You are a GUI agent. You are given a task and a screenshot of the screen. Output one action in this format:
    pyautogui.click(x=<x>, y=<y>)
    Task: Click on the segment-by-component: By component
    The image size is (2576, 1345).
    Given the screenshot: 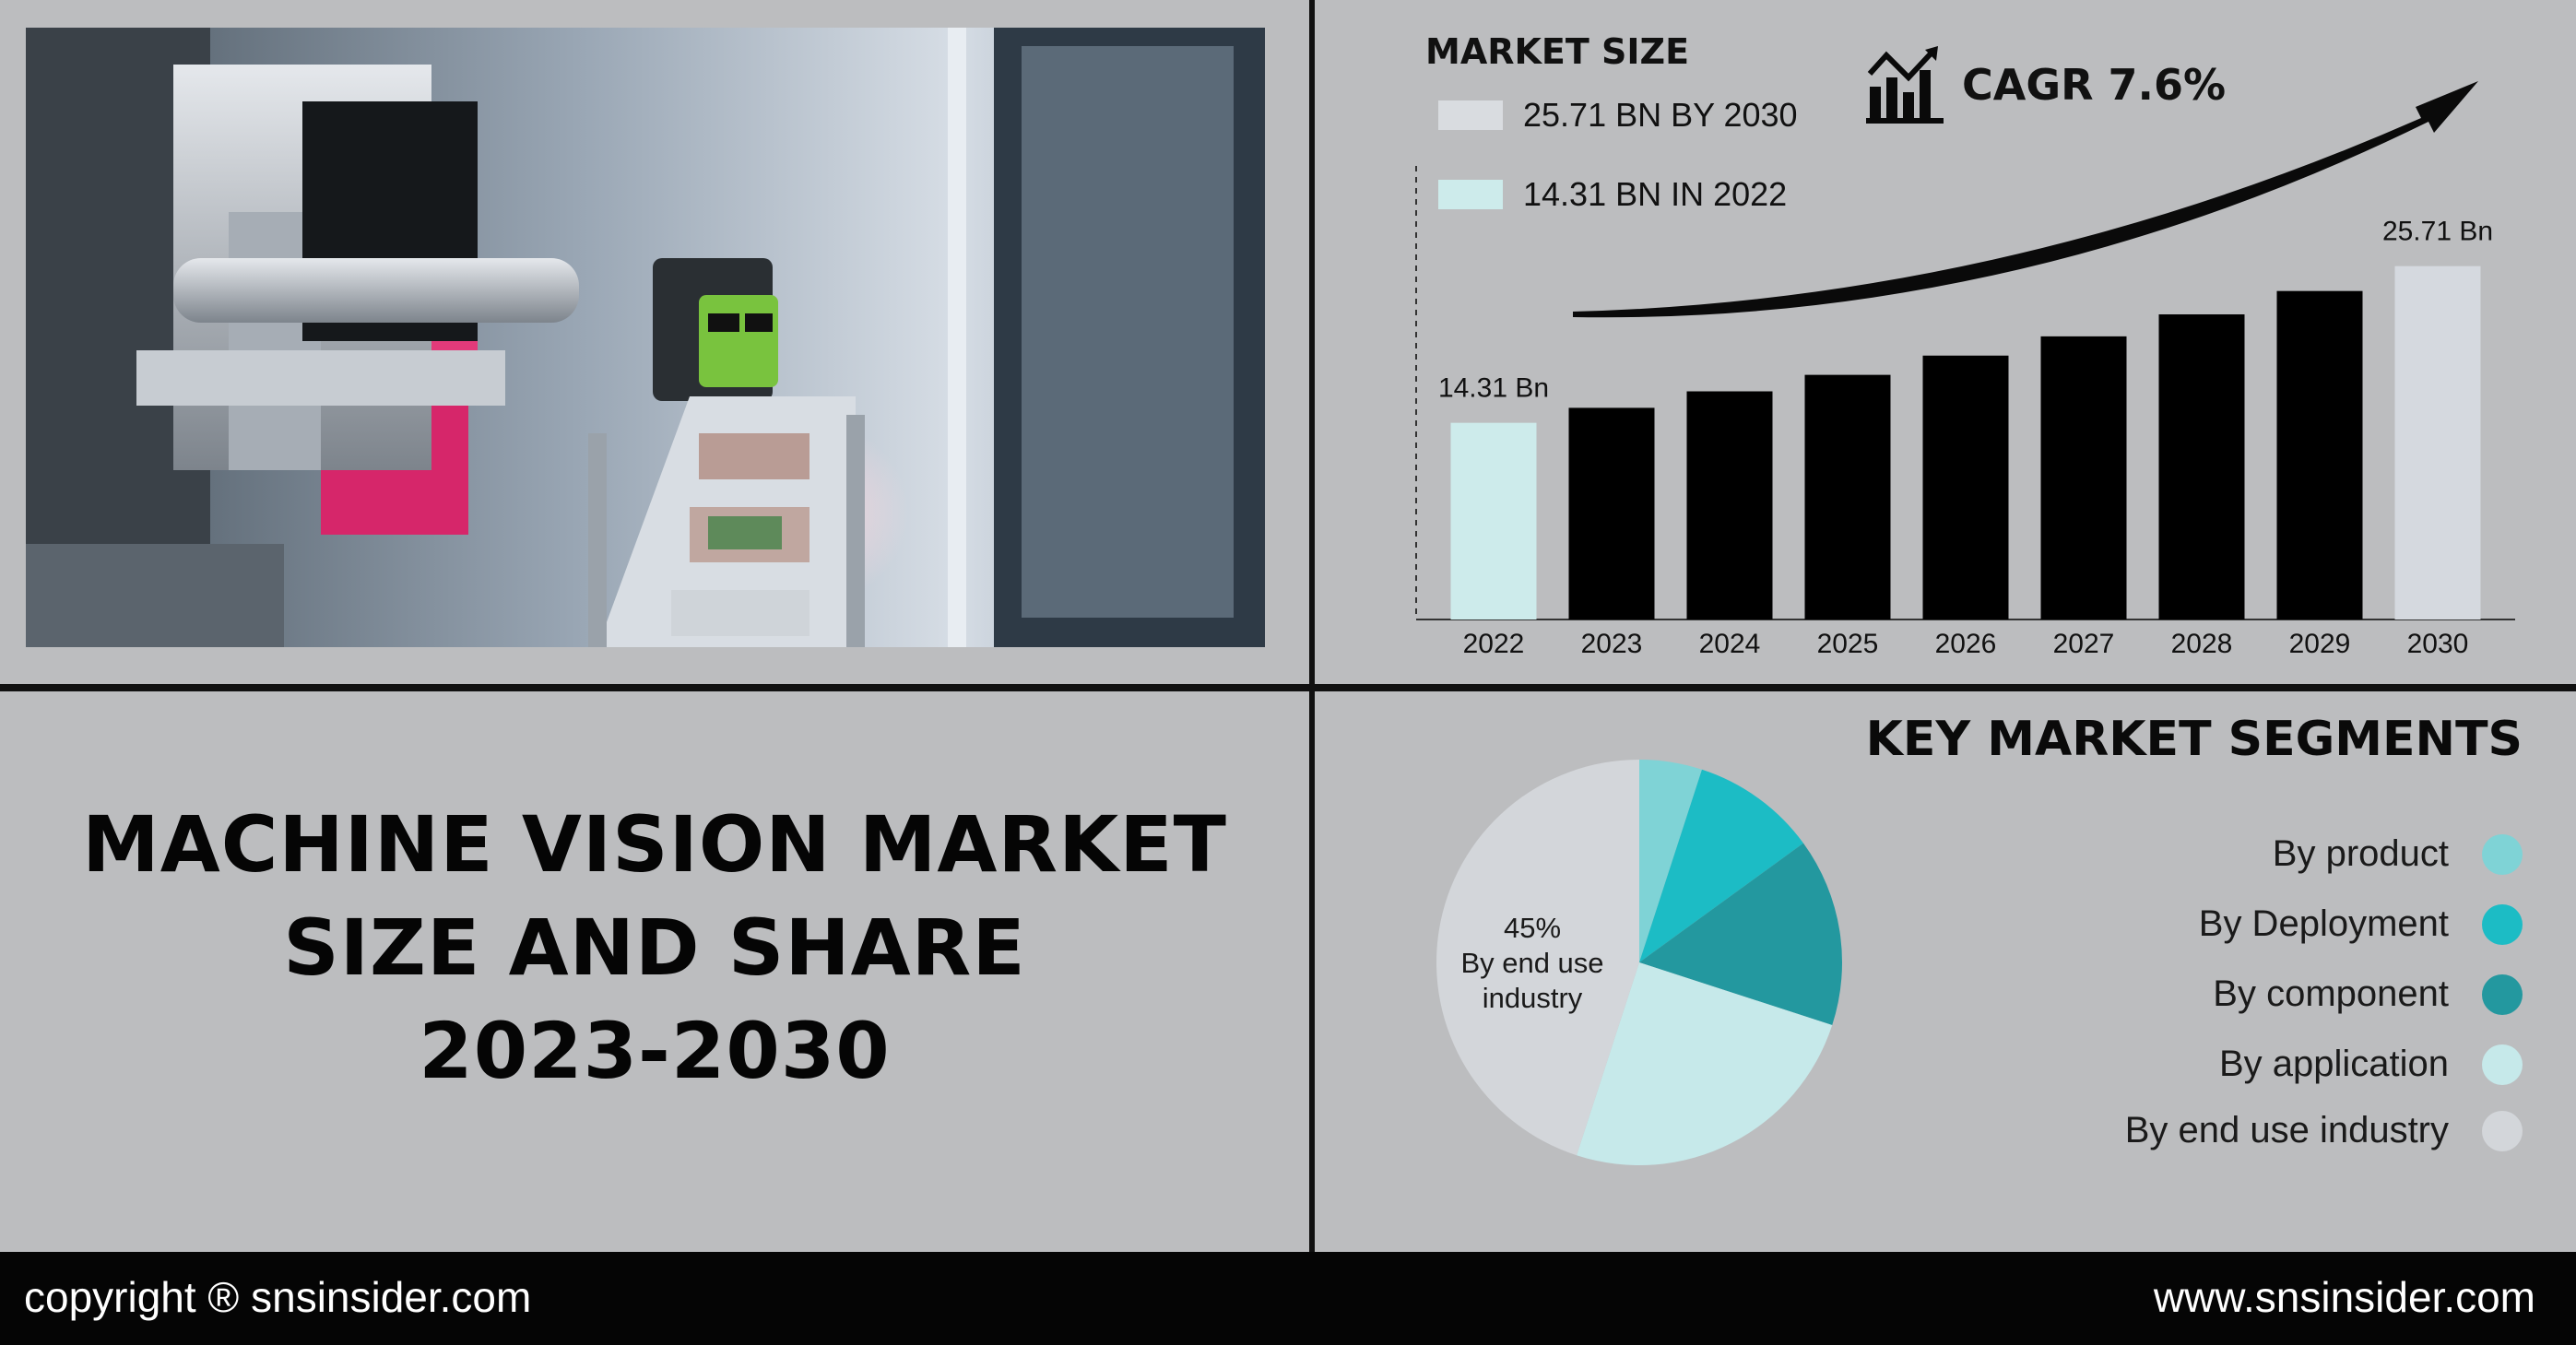 What is the action you would take?
    pyautogui.click(x=2368, y=994)
    